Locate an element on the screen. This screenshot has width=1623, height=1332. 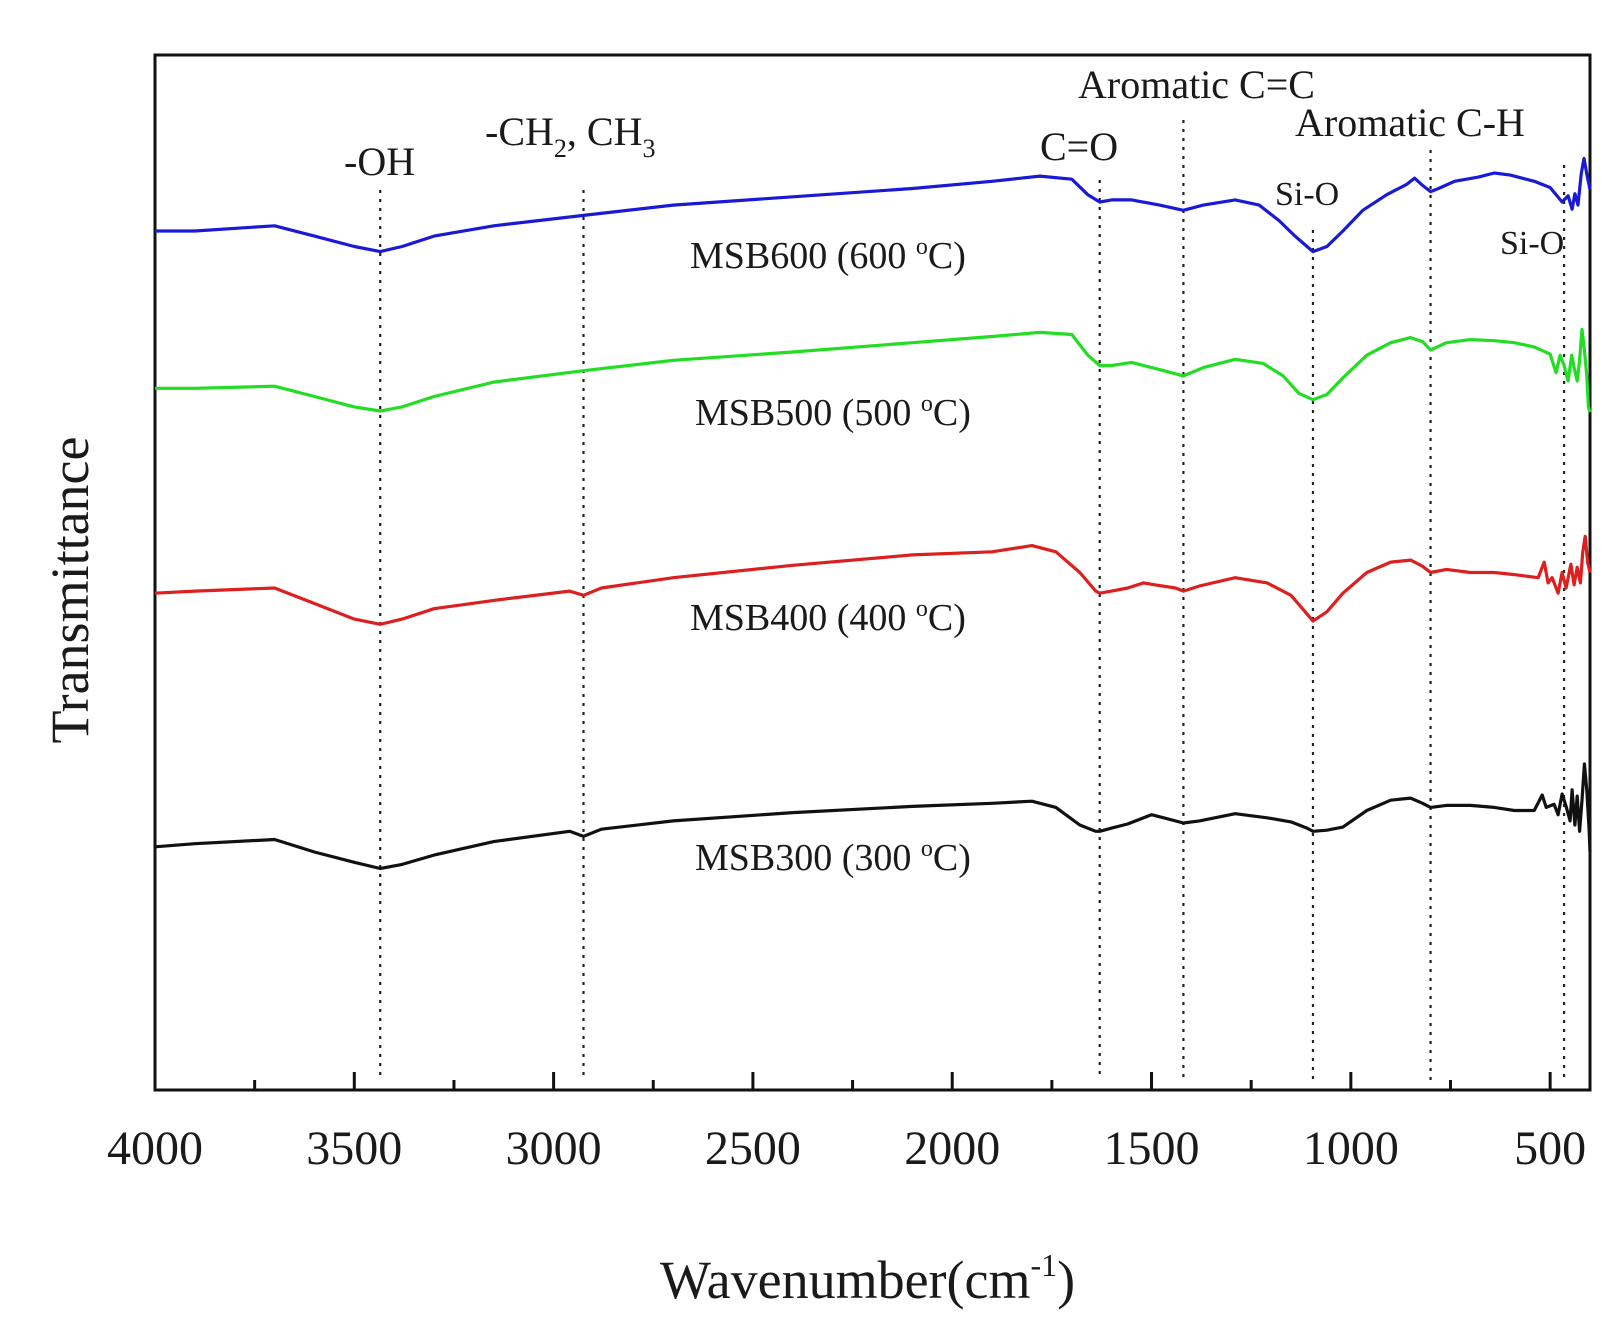
x-tick-label: 3500 is located at coordinates (354, 1148).